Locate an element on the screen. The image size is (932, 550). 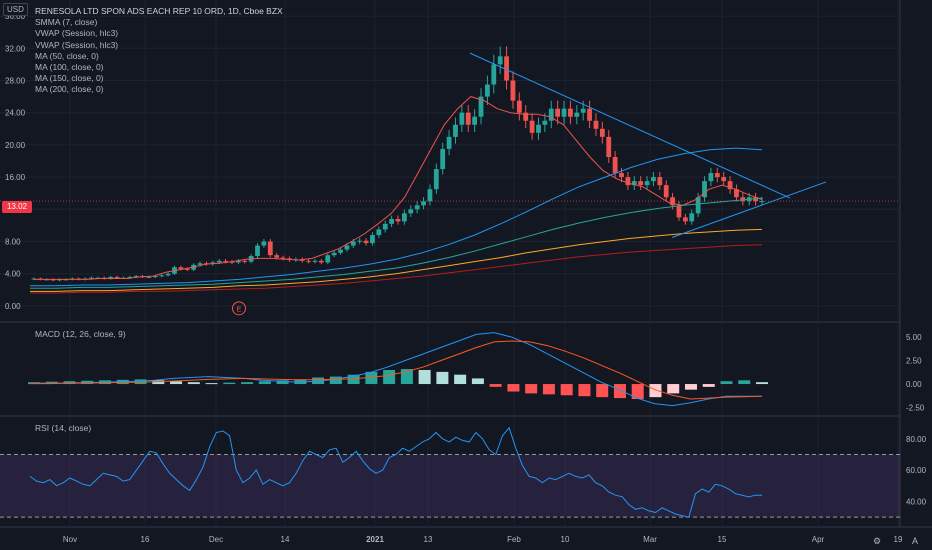
y-tick-label: 16.00 is located at coordinates (15, 177).